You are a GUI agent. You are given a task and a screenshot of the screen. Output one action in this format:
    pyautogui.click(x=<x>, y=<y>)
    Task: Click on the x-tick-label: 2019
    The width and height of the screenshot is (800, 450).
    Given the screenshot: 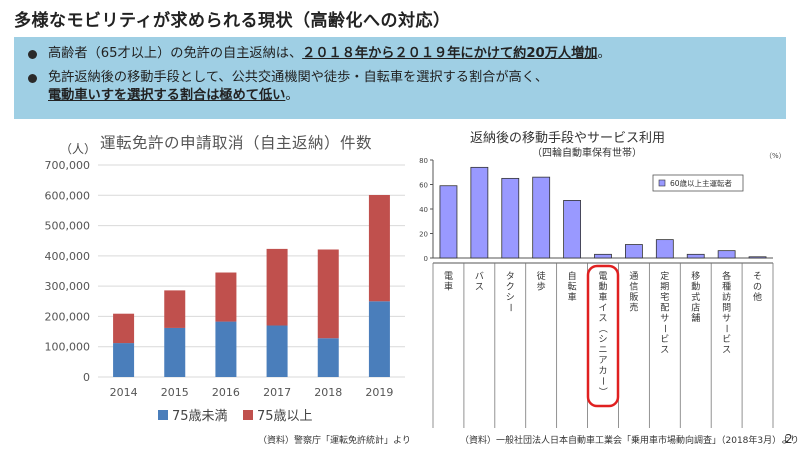 What is the action you would take?
    pyautogui.click(x=379, y=392)
    